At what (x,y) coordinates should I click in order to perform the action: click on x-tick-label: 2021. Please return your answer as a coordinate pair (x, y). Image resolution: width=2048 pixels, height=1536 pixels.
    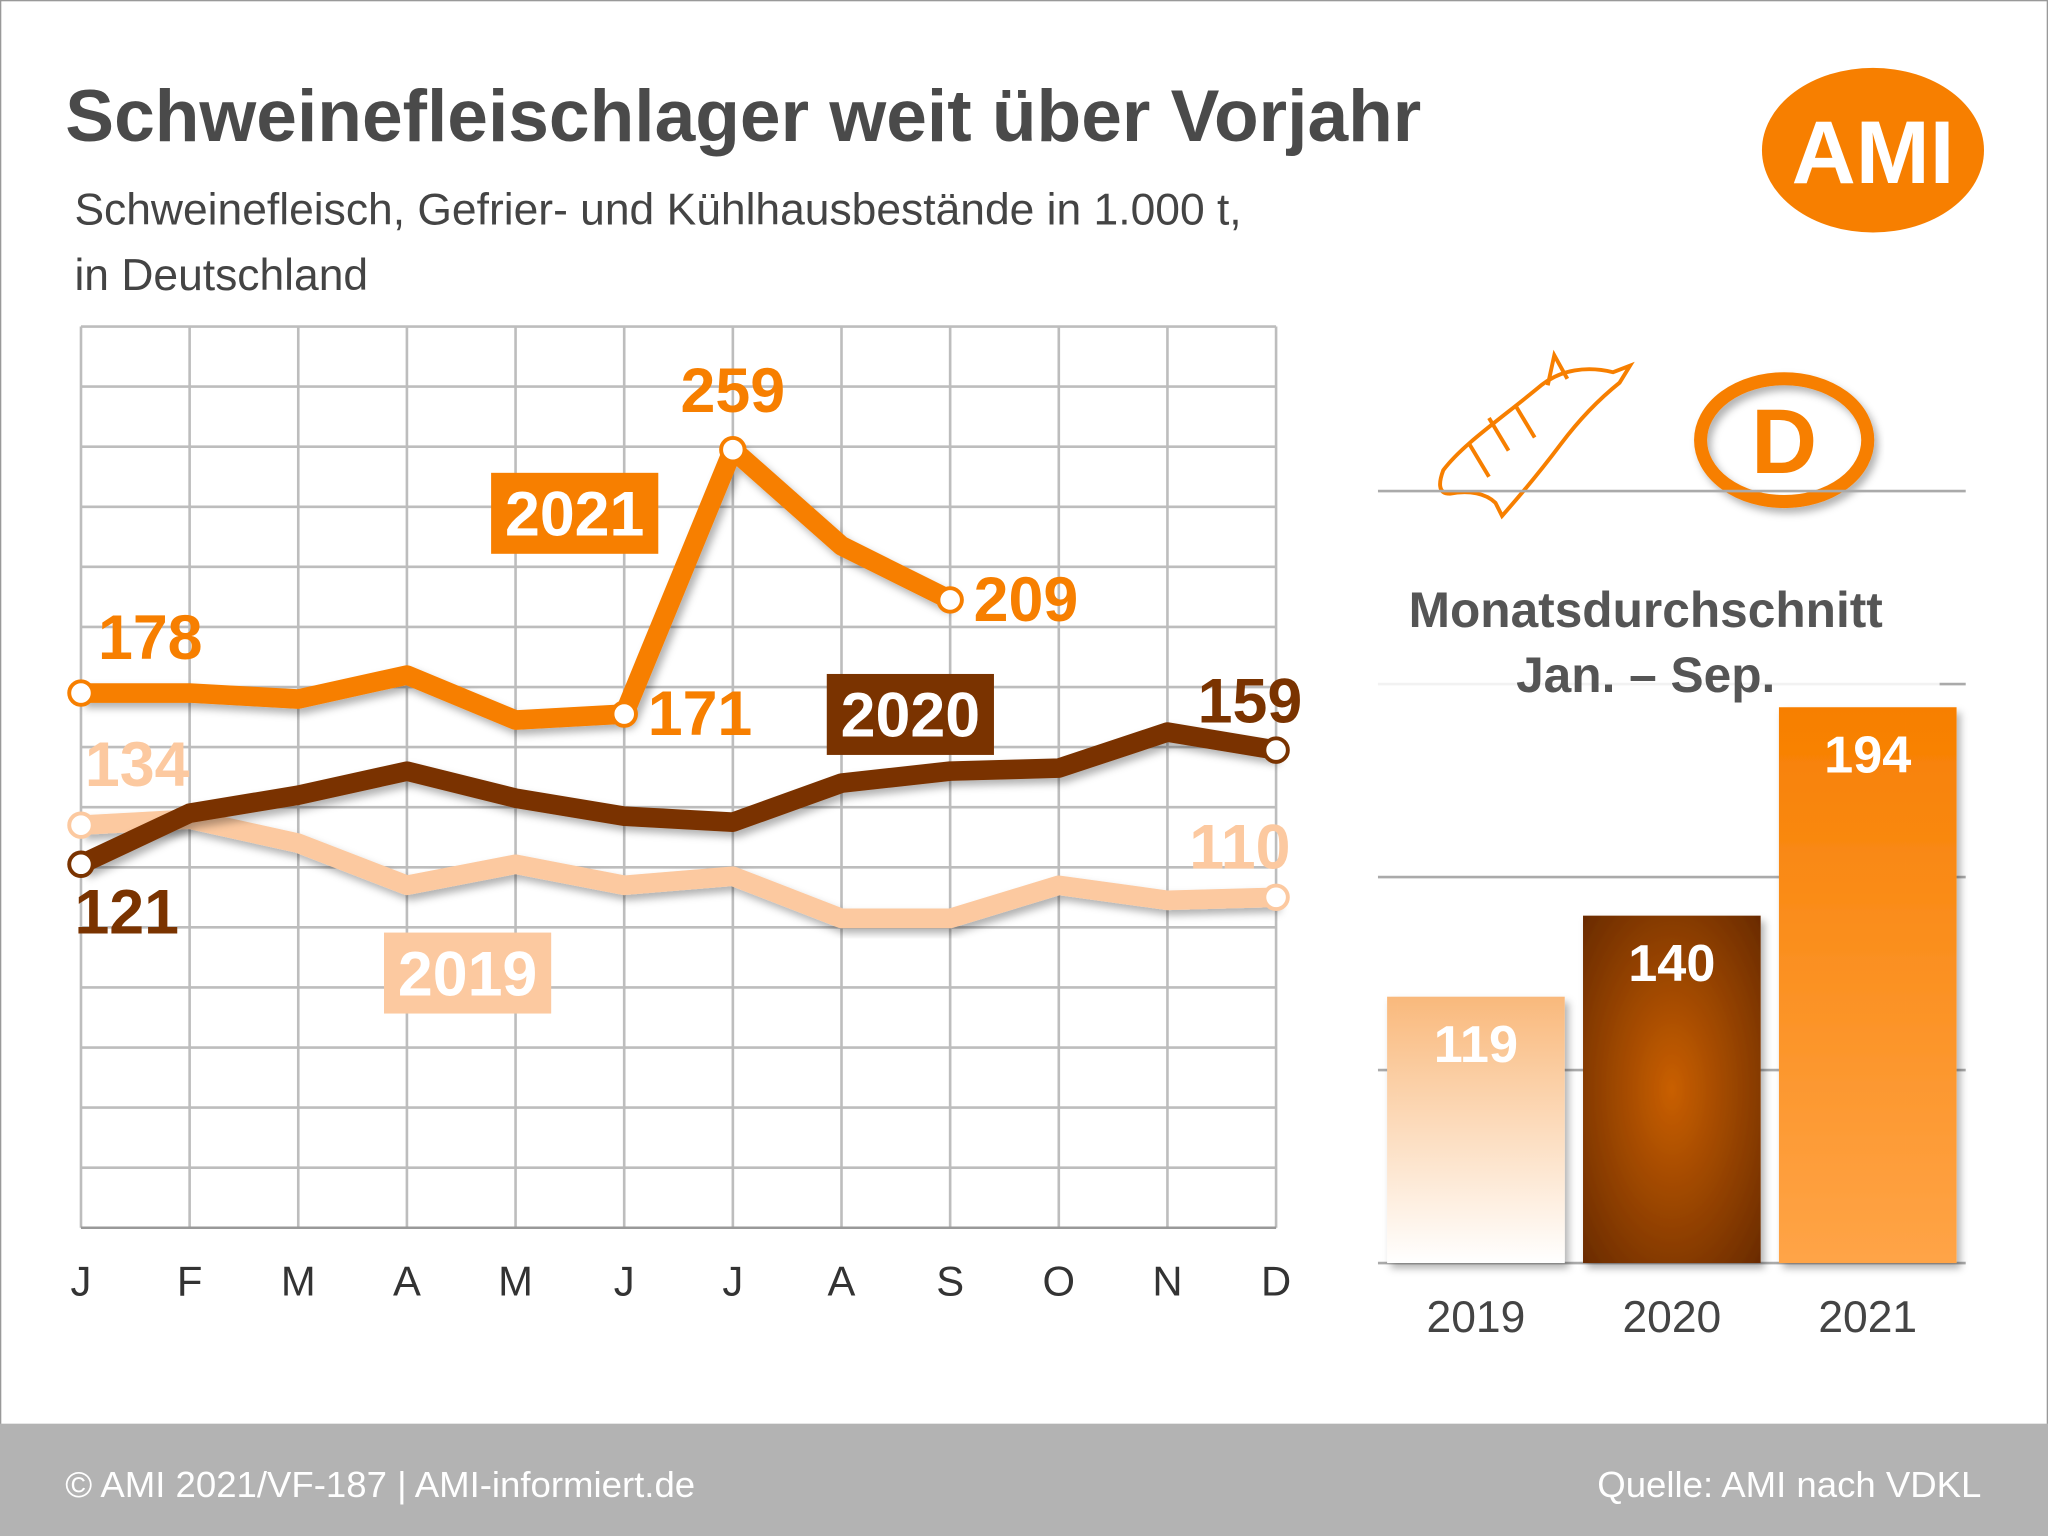
    Looking at the image, I should click on (1867, 1317).